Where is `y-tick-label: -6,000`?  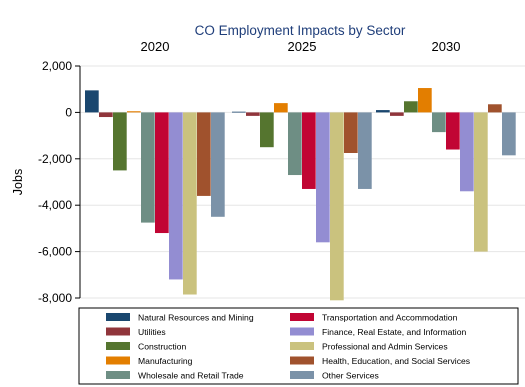 y-tick-label: -6,000 is located at coordinates (55, 252).